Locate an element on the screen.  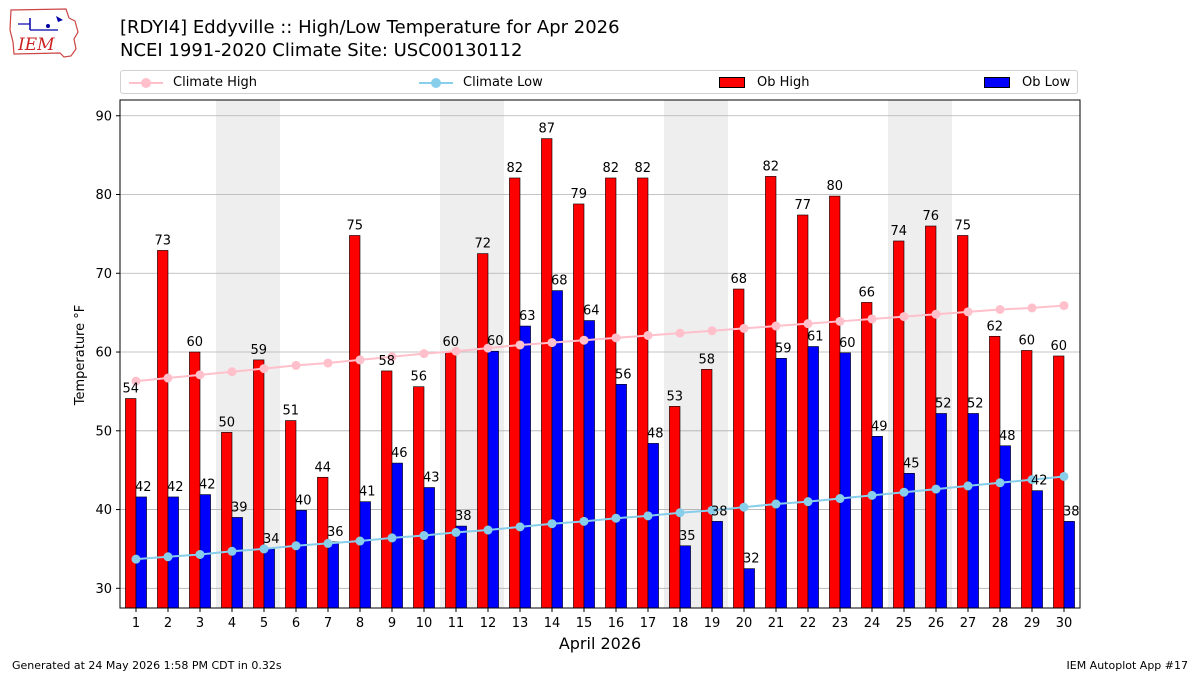
x-tick-label: 8 is located at coordinates (360, 623).